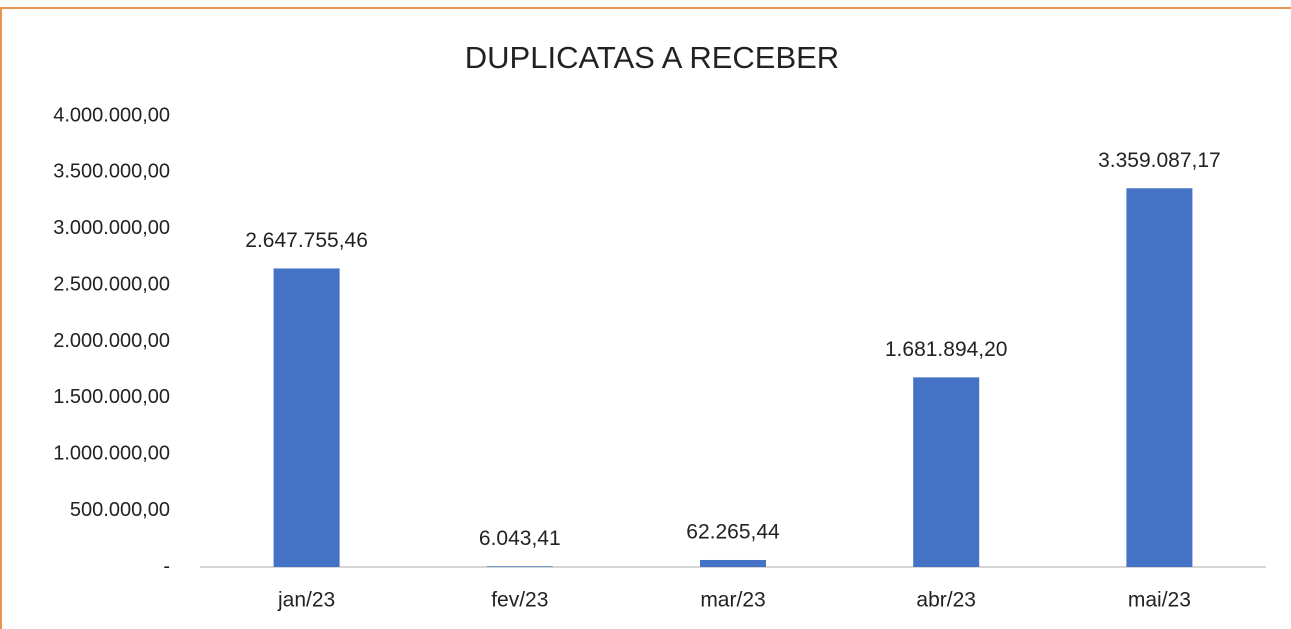  I want to click on data-label: 62.265,44, so click(733, 532).